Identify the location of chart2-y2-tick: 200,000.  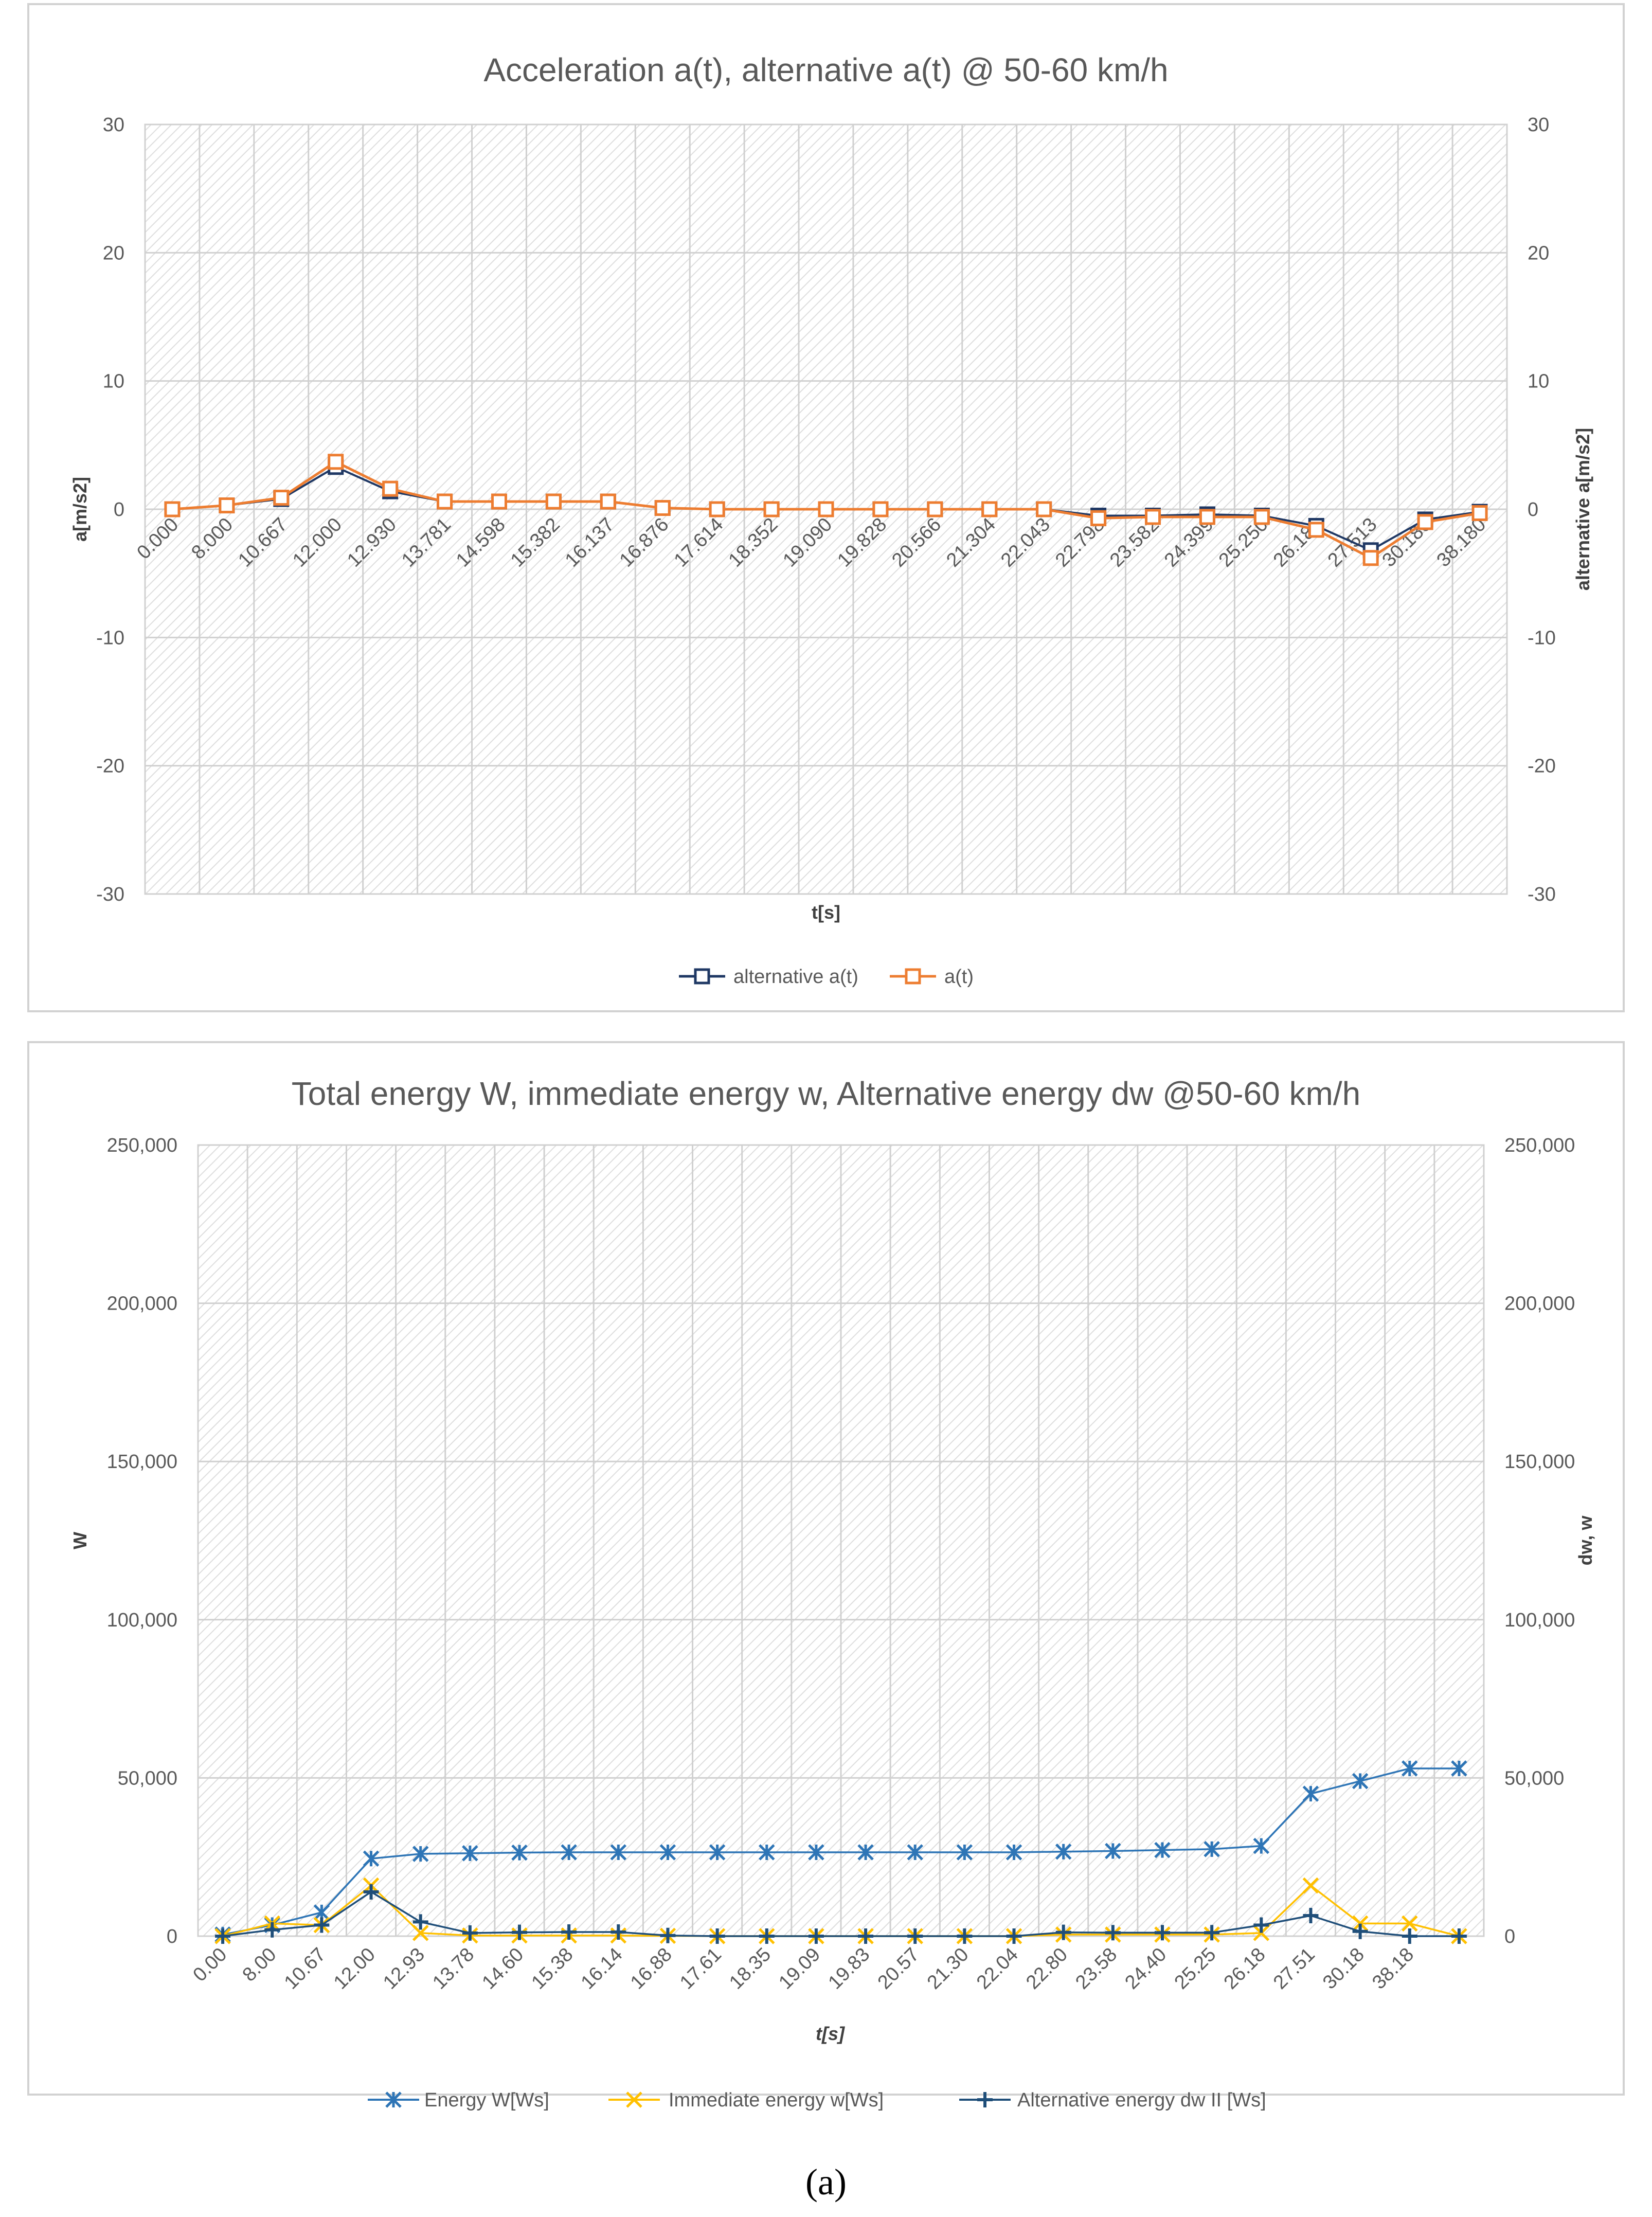
(1539, 1304).